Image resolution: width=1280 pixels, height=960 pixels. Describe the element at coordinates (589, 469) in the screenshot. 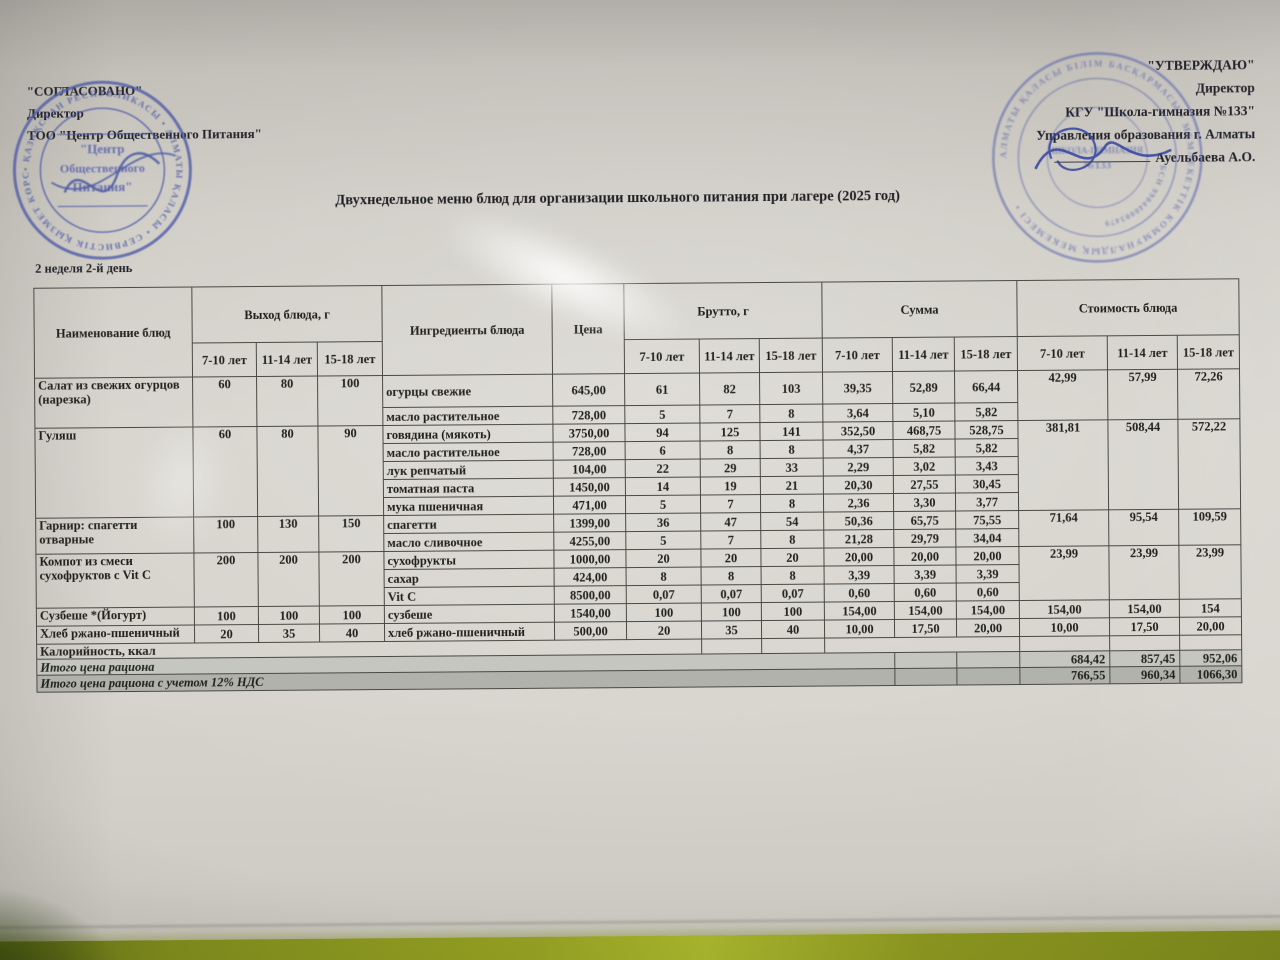

I see `price-value: 104,00` at that location.